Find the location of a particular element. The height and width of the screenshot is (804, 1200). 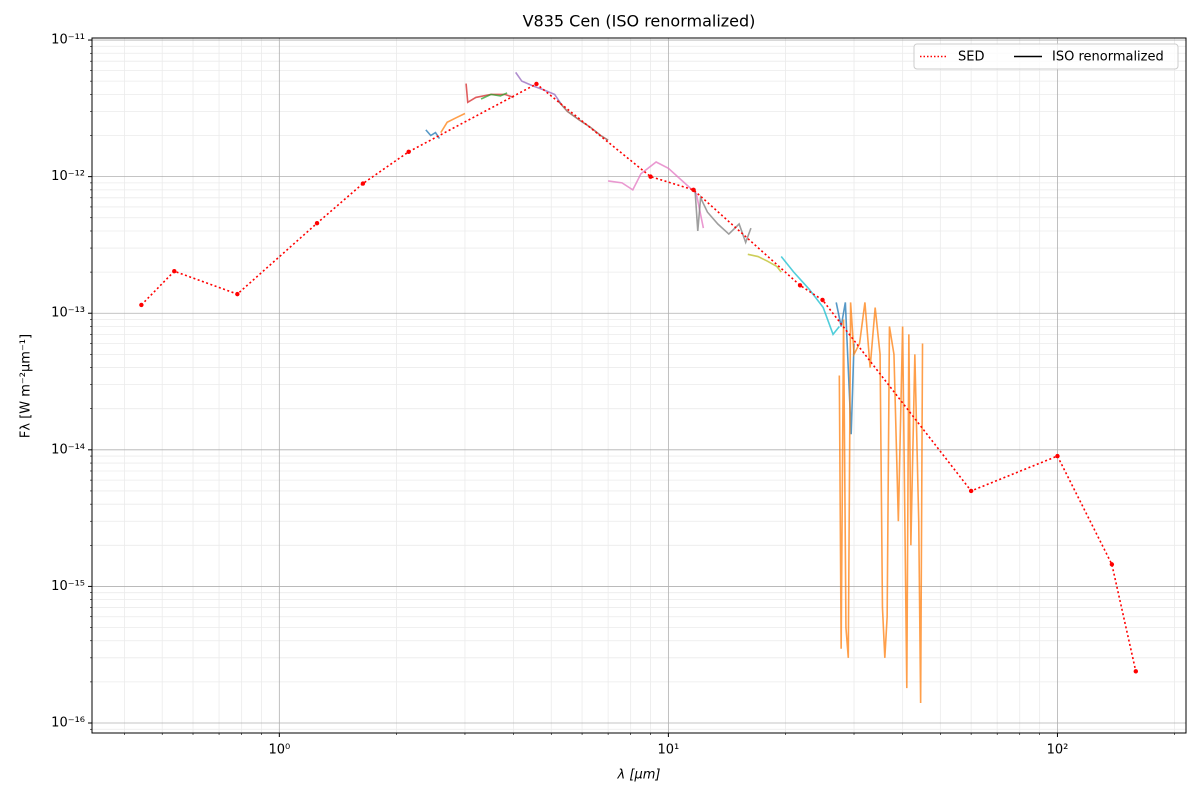

chart-title: V835 Cen (ISO renormalized) is located at coordinates (639, 21).